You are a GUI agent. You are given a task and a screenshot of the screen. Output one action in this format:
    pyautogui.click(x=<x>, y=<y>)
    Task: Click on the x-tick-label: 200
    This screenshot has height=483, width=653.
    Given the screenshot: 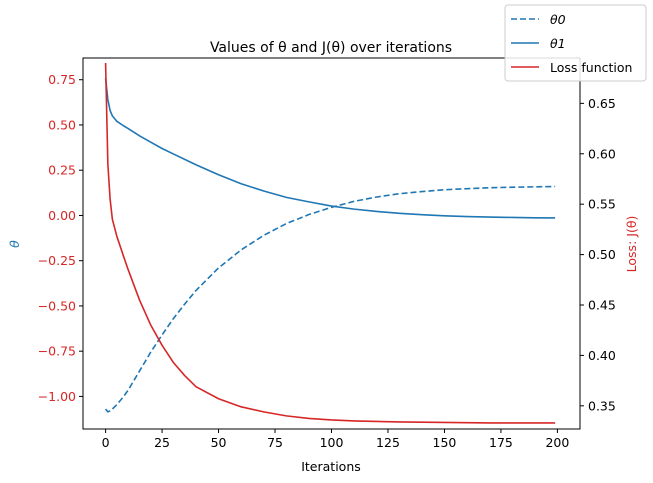 What is the action you would take?
    pyautogui.click(x=557, y=442)
    